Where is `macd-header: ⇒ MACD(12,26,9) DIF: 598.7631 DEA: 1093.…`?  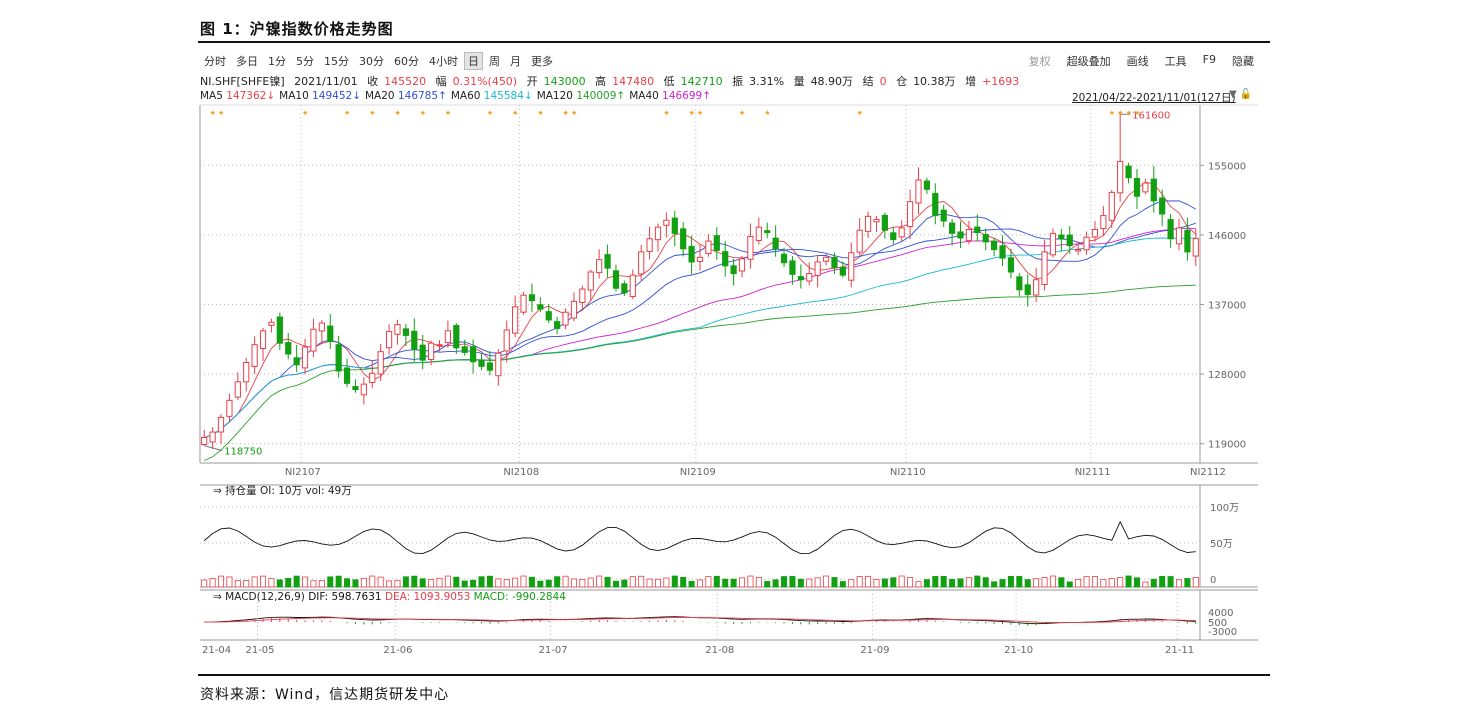
macd-header: ⇒ MACD(12,26,9) DIF: 598.7631 DEA: 1093.… is located at coordinates (389, 597).